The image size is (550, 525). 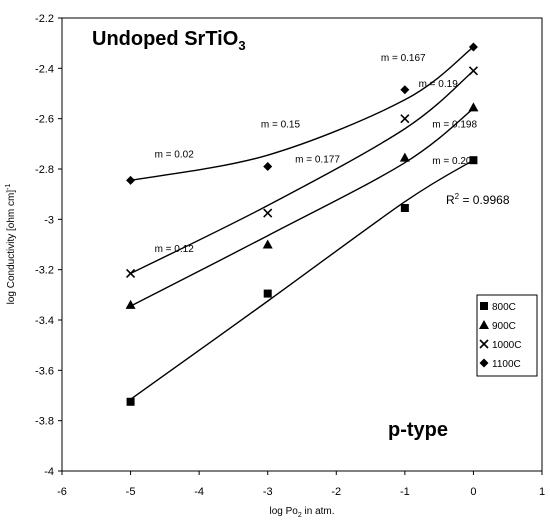 What do you see at coordinates (44, 19) in the screenshot?
I see `y-tick-label: -2.2` at bounding box center [44, 19].